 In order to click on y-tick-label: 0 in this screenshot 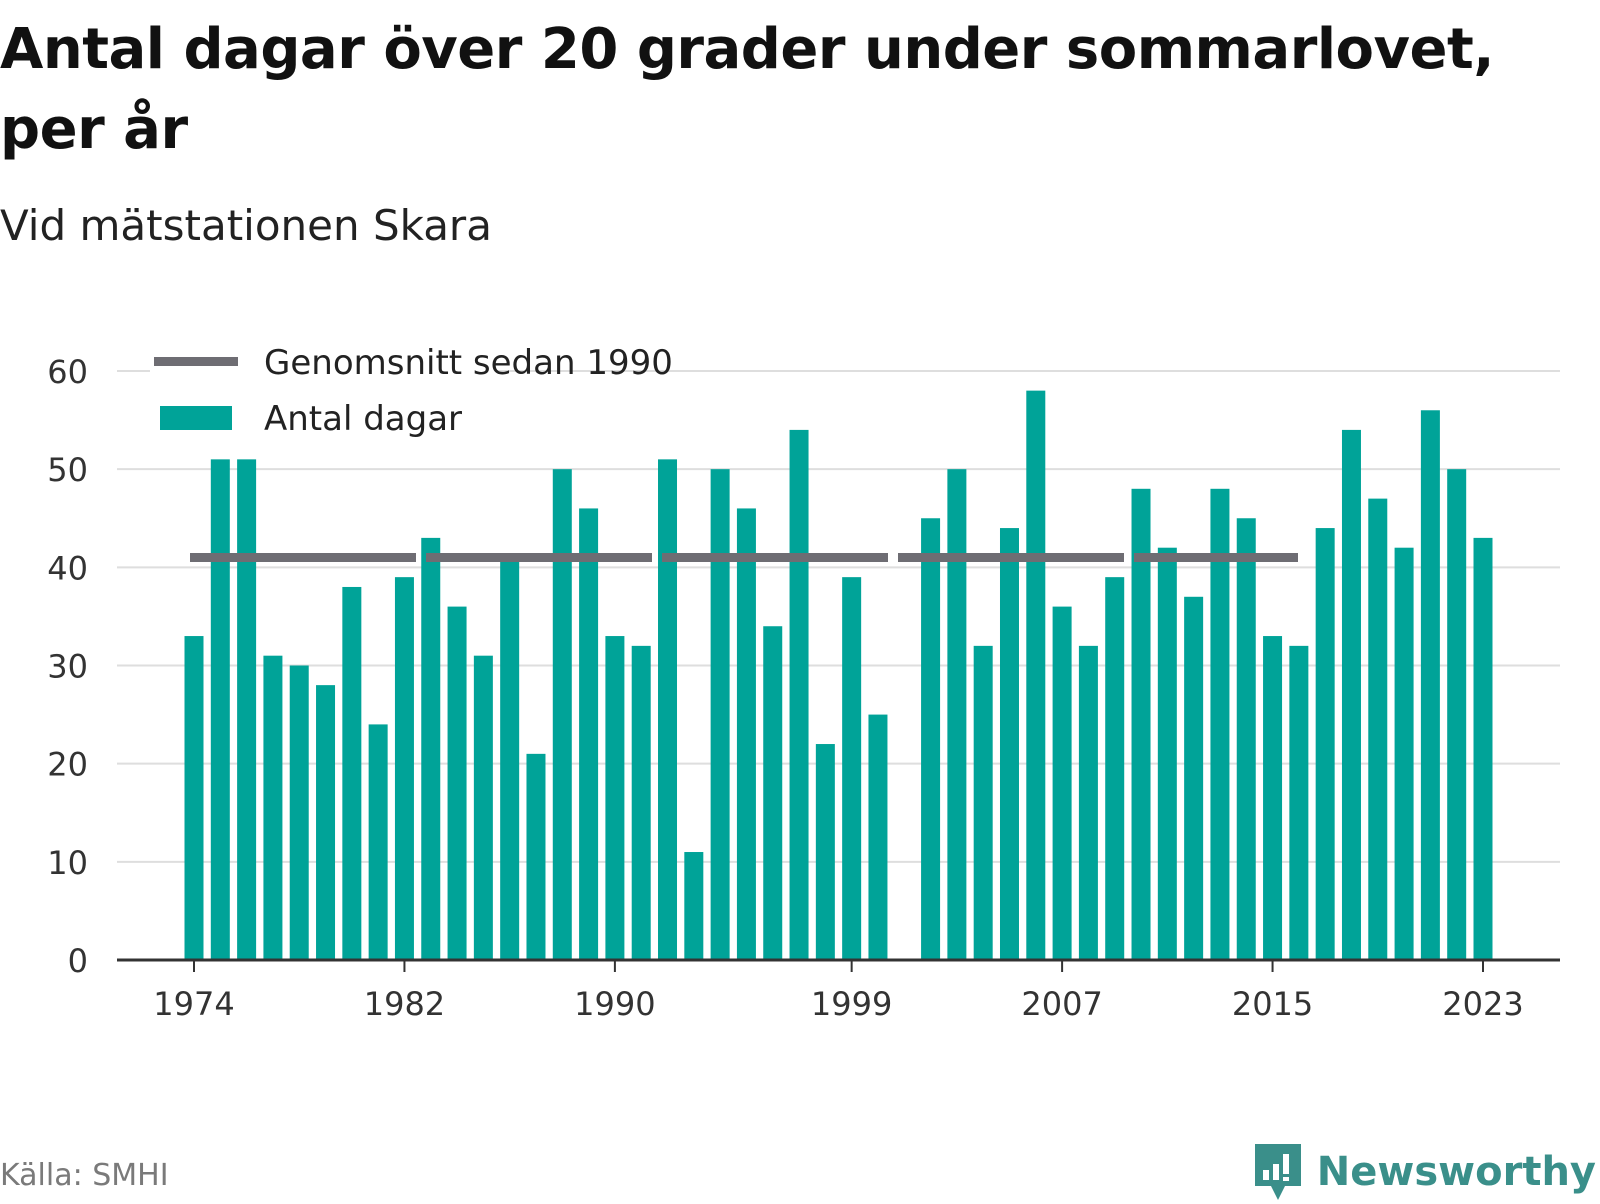, I will do `click(78, 961)`.